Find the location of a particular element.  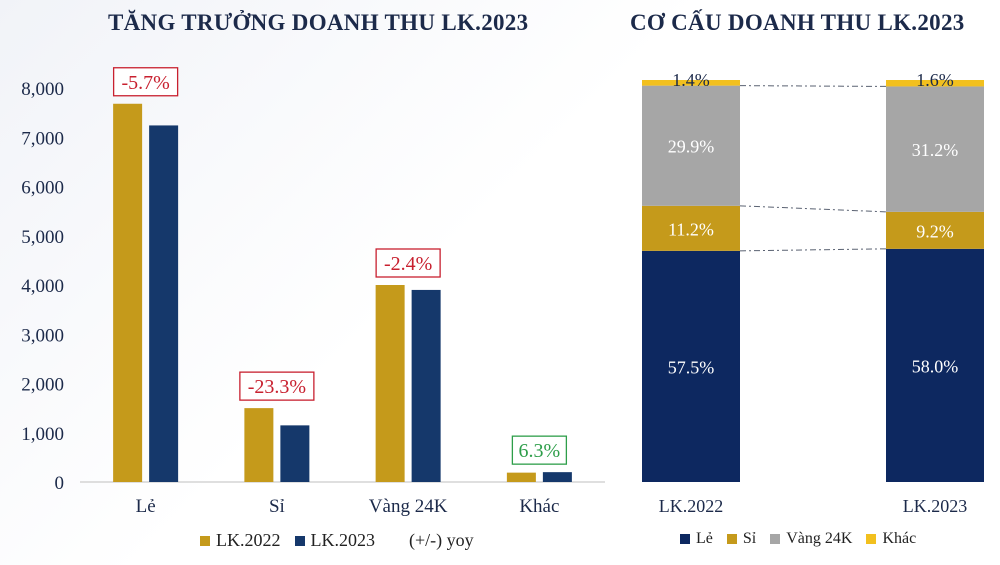

yoy-label-si: -23.3% is located at coordinates (277, 387).